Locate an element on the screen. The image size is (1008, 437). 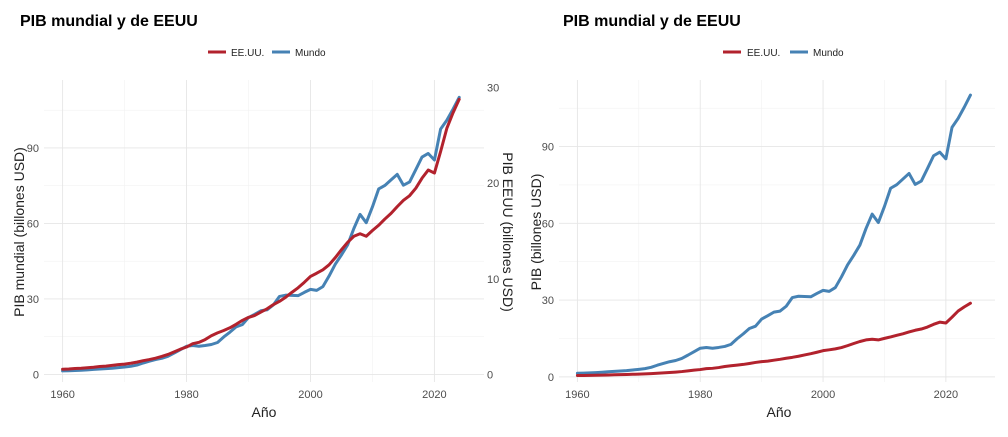
series-line-usa is located at coordinates (773, 339).